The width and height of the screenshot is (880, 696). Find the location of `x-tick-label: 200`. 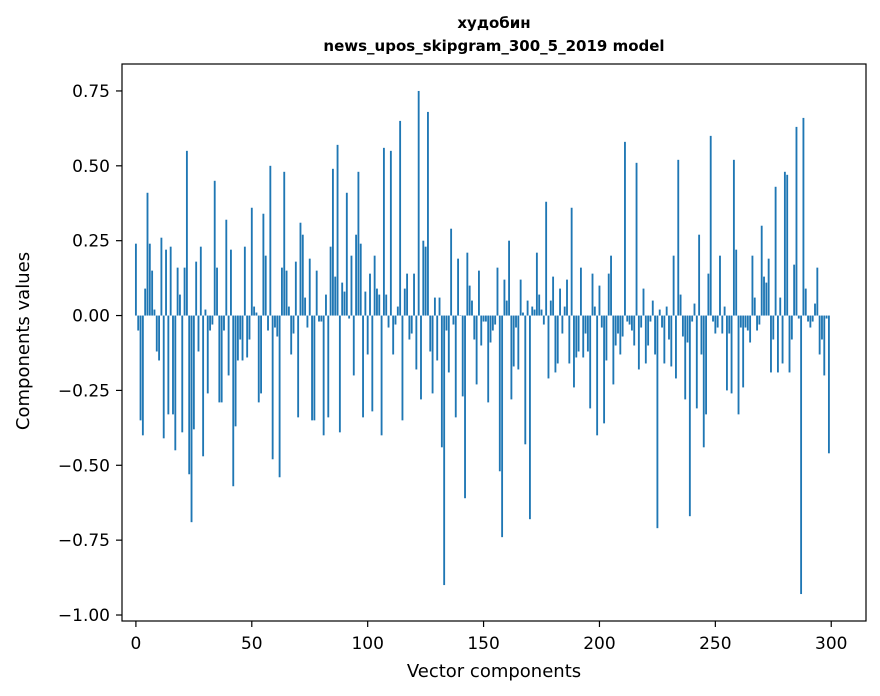

x-tick-label: 200 is located at coordinates (599, 644).